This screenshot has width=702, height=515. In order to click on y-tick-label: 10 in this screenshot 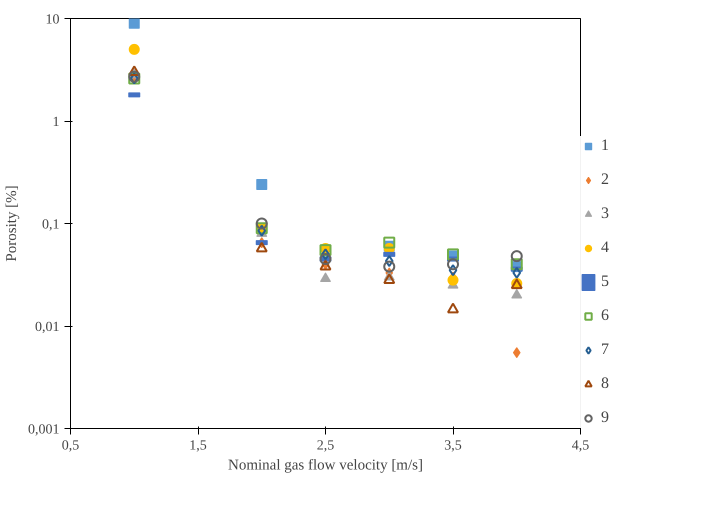, I will do `click(53, 20)`.